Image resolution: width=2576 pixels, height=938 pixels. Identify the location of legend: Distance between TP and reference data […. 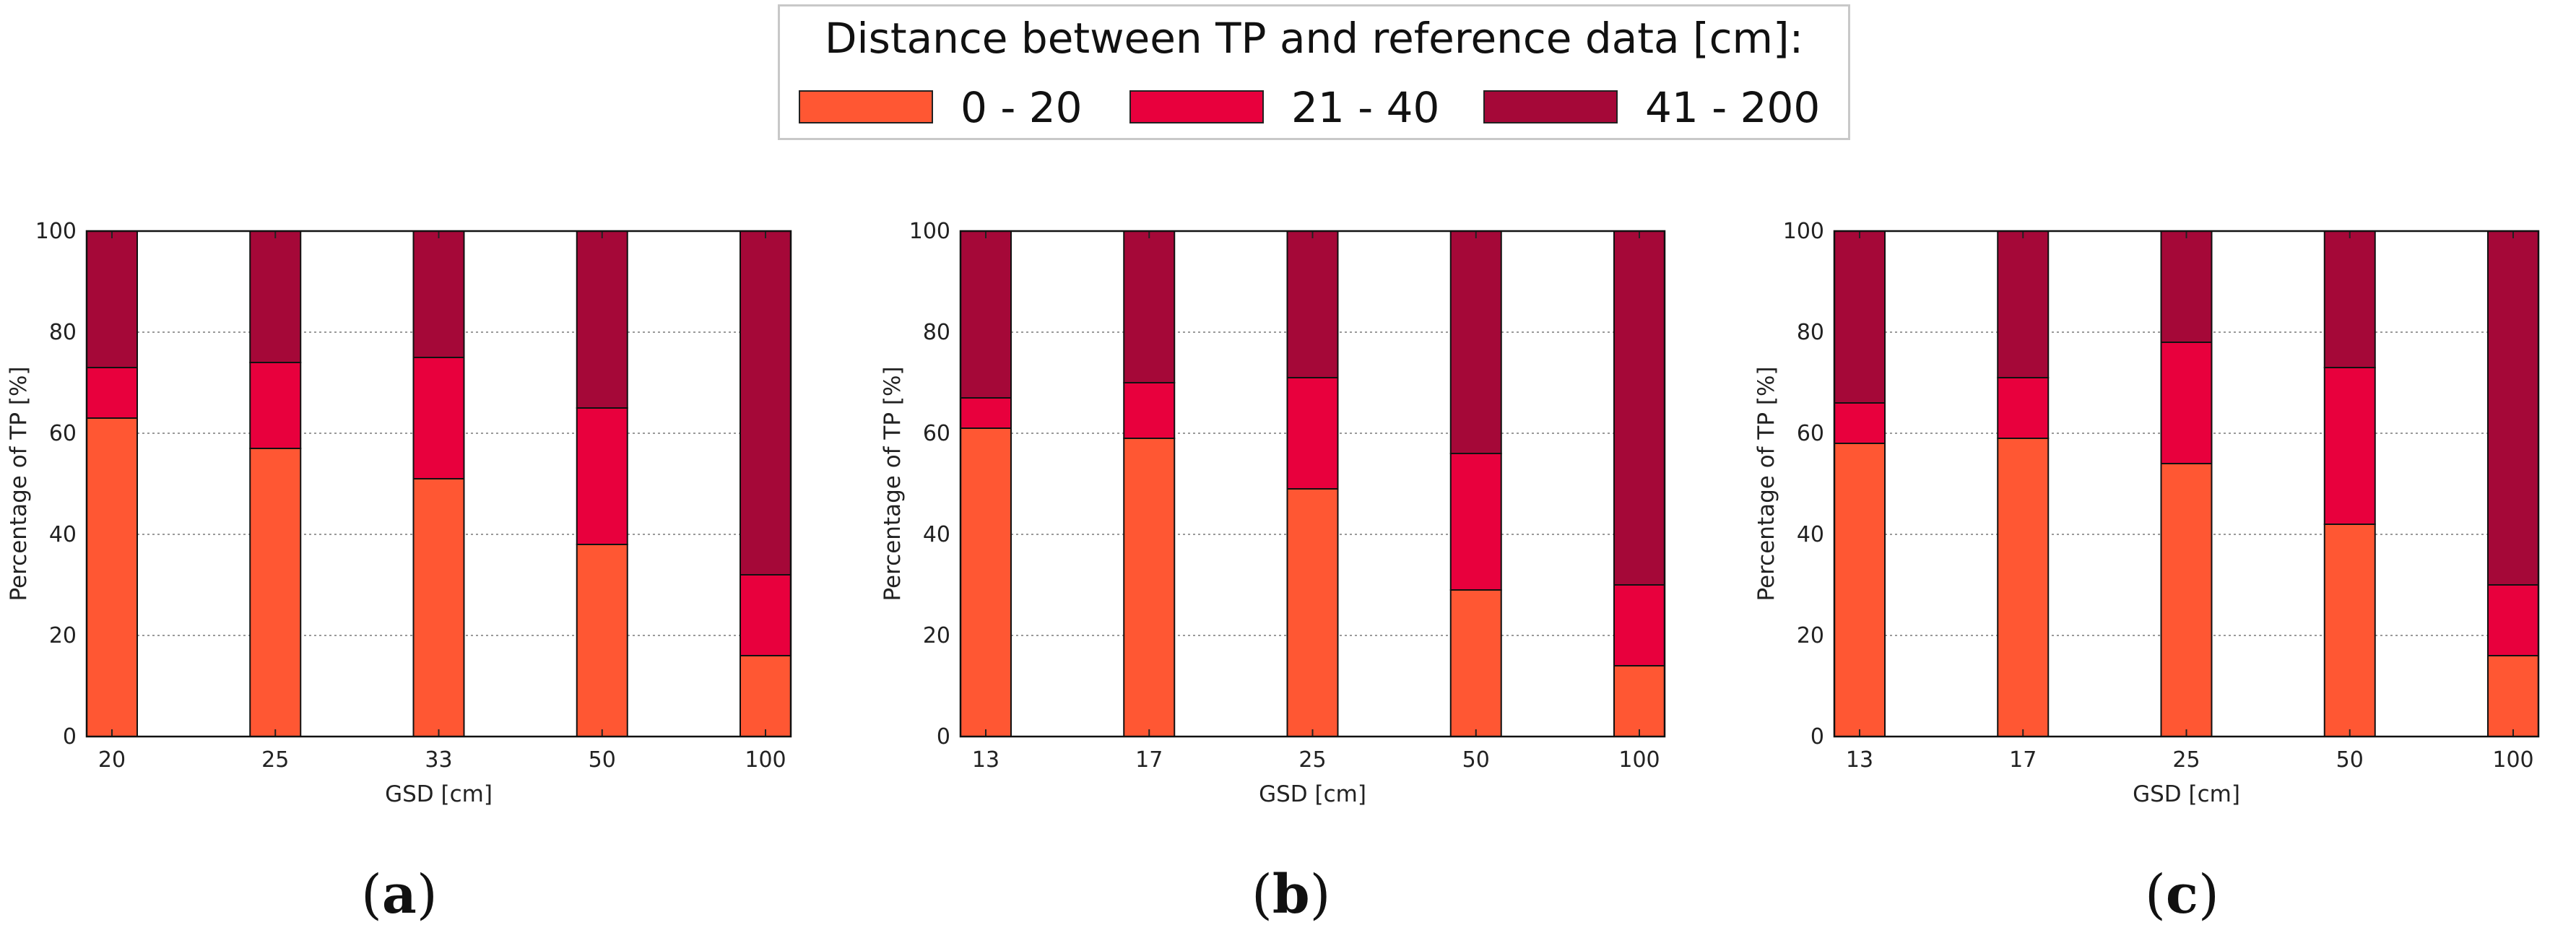
(1314, 72).